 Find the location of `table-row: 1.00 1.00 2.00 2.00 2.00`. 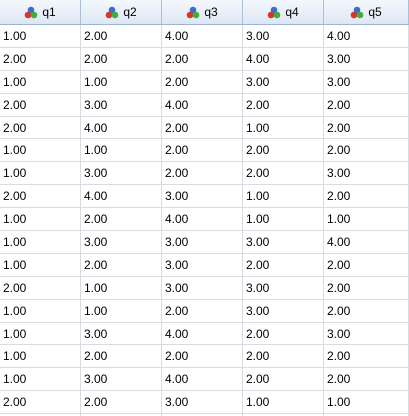

table-row: 1.00 1.00 2.00 2.00 2.00 is located at coordinates (204, 151).